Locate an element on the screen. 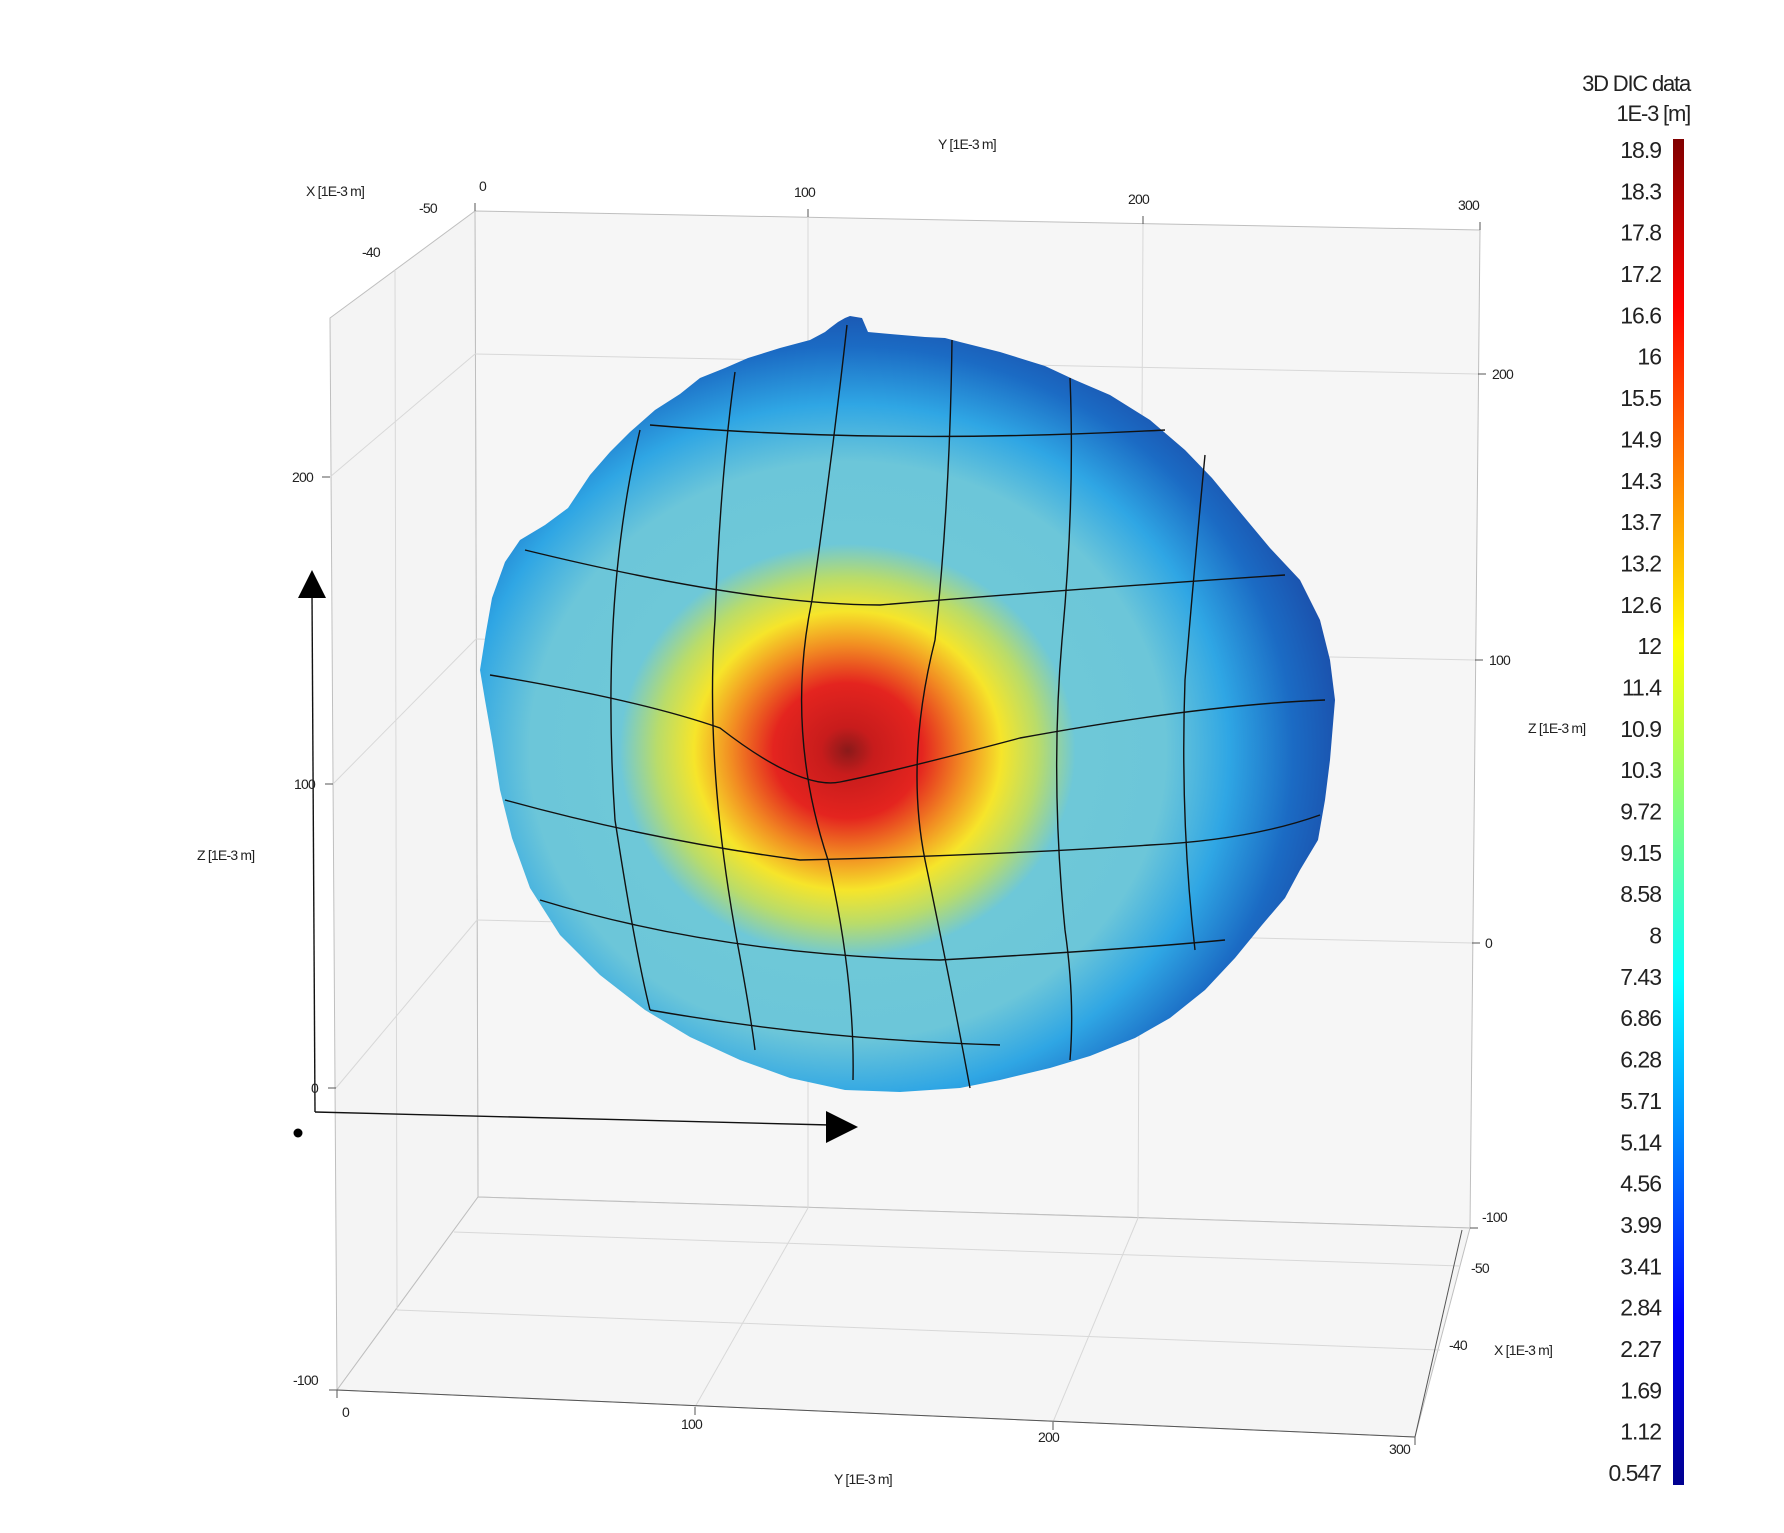  colorbar-tick-label: 14.3 is located at coordinates (1640, 481).